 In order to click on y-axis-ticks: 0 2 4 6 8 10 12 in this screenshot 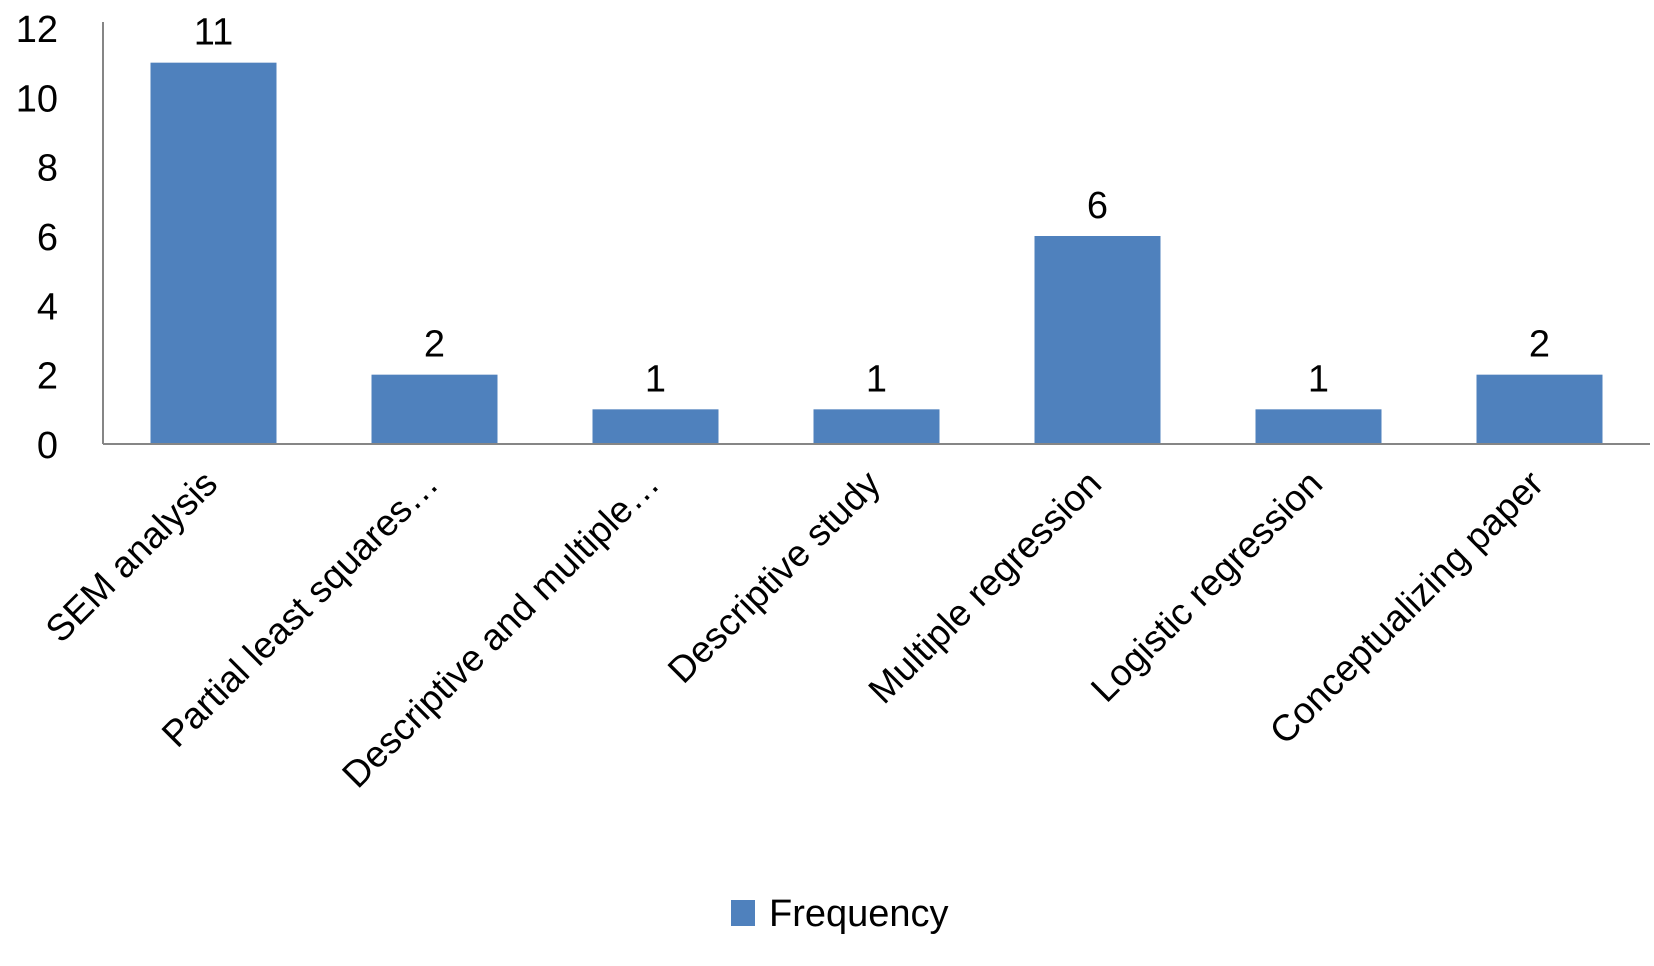, I will do `click(37, 238)`.